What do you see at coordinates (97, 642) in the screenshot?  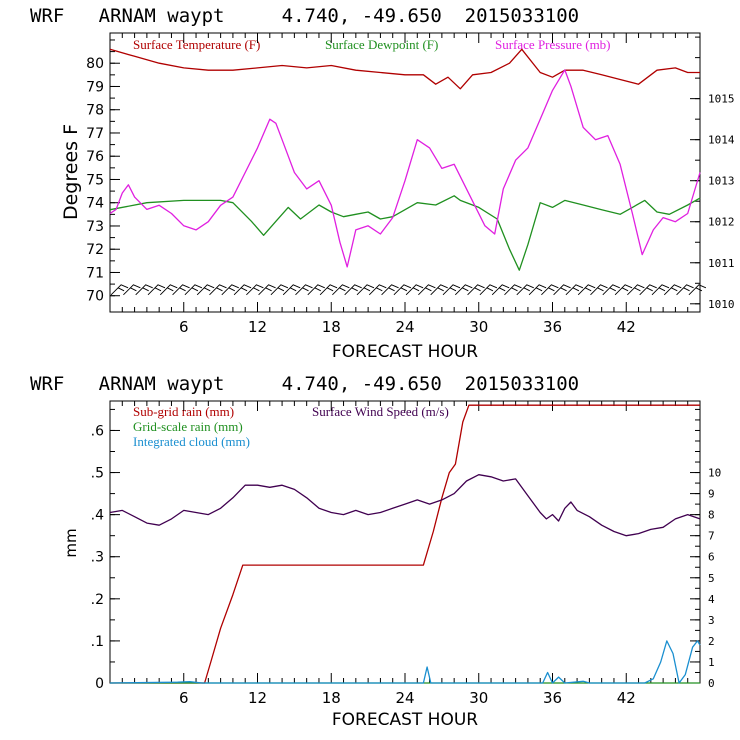 I see `y-tick-label: .1` at bounding box center [97, 642].